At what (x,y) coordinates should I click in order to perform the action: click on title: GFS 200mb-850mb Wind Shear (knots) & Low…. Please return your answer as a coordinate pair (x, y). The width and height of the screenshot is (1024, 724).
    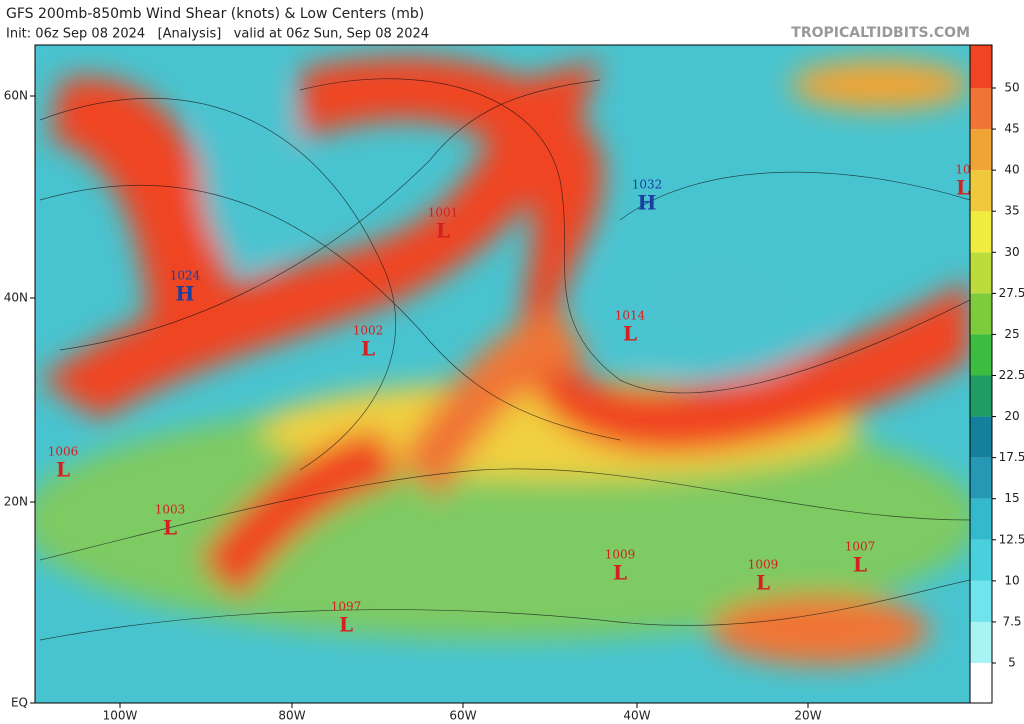
    Looking at the image, I should click on (215, 14).